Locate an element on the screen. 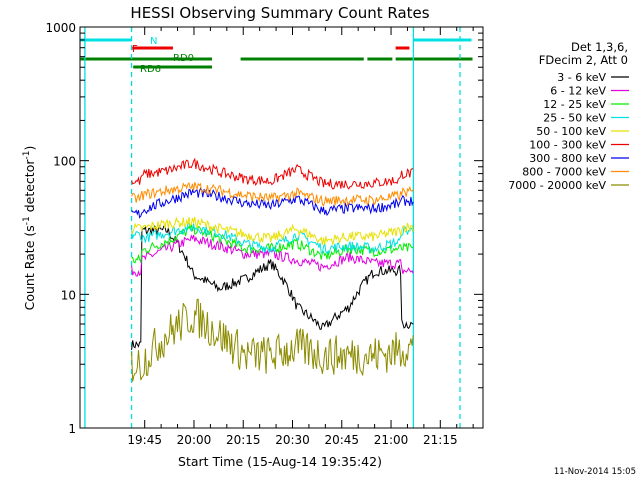 The width and height of the screenshot is (640, 480). footer-date: 11-Nov-2014 15:05 is located at coordinates (595, 472).